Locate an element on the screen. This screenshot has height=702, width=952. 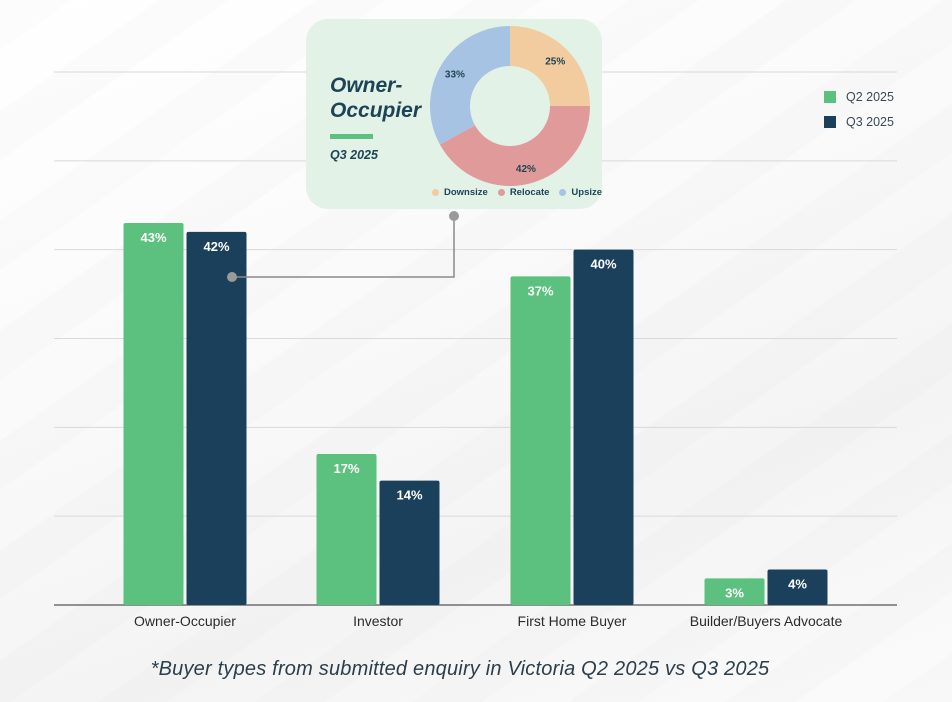
legend-label-q2: Q2 2025 is located at coordinates (870, 96).